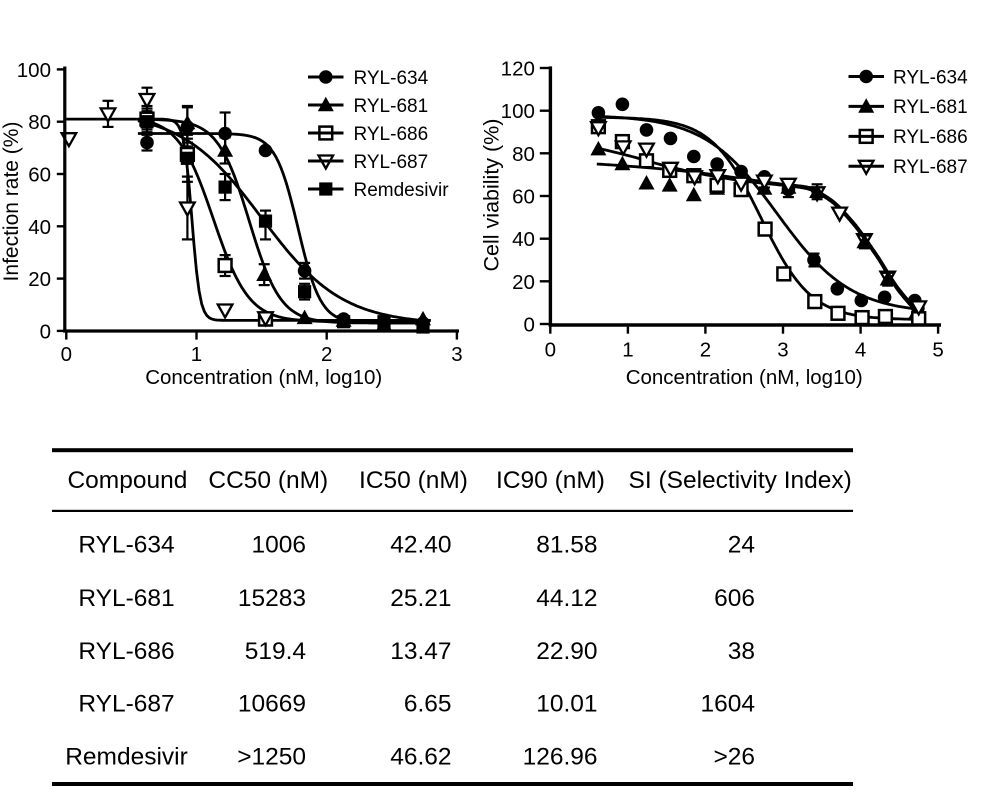 This screenshot has width=998, height=805. What do you see at coordinates (860, 350) in the screenshot?
I see `svg-text: 4` at bounding box center [860, 350].